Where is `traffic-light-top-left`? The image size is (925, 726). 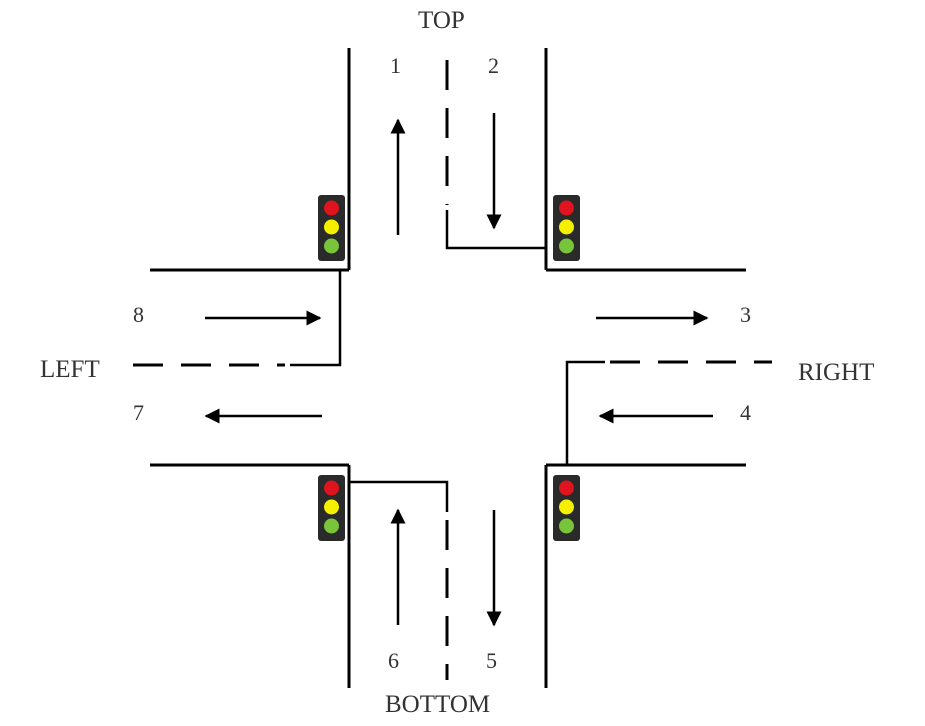
traffic-light-top-left is located at coordinates (331, 228).